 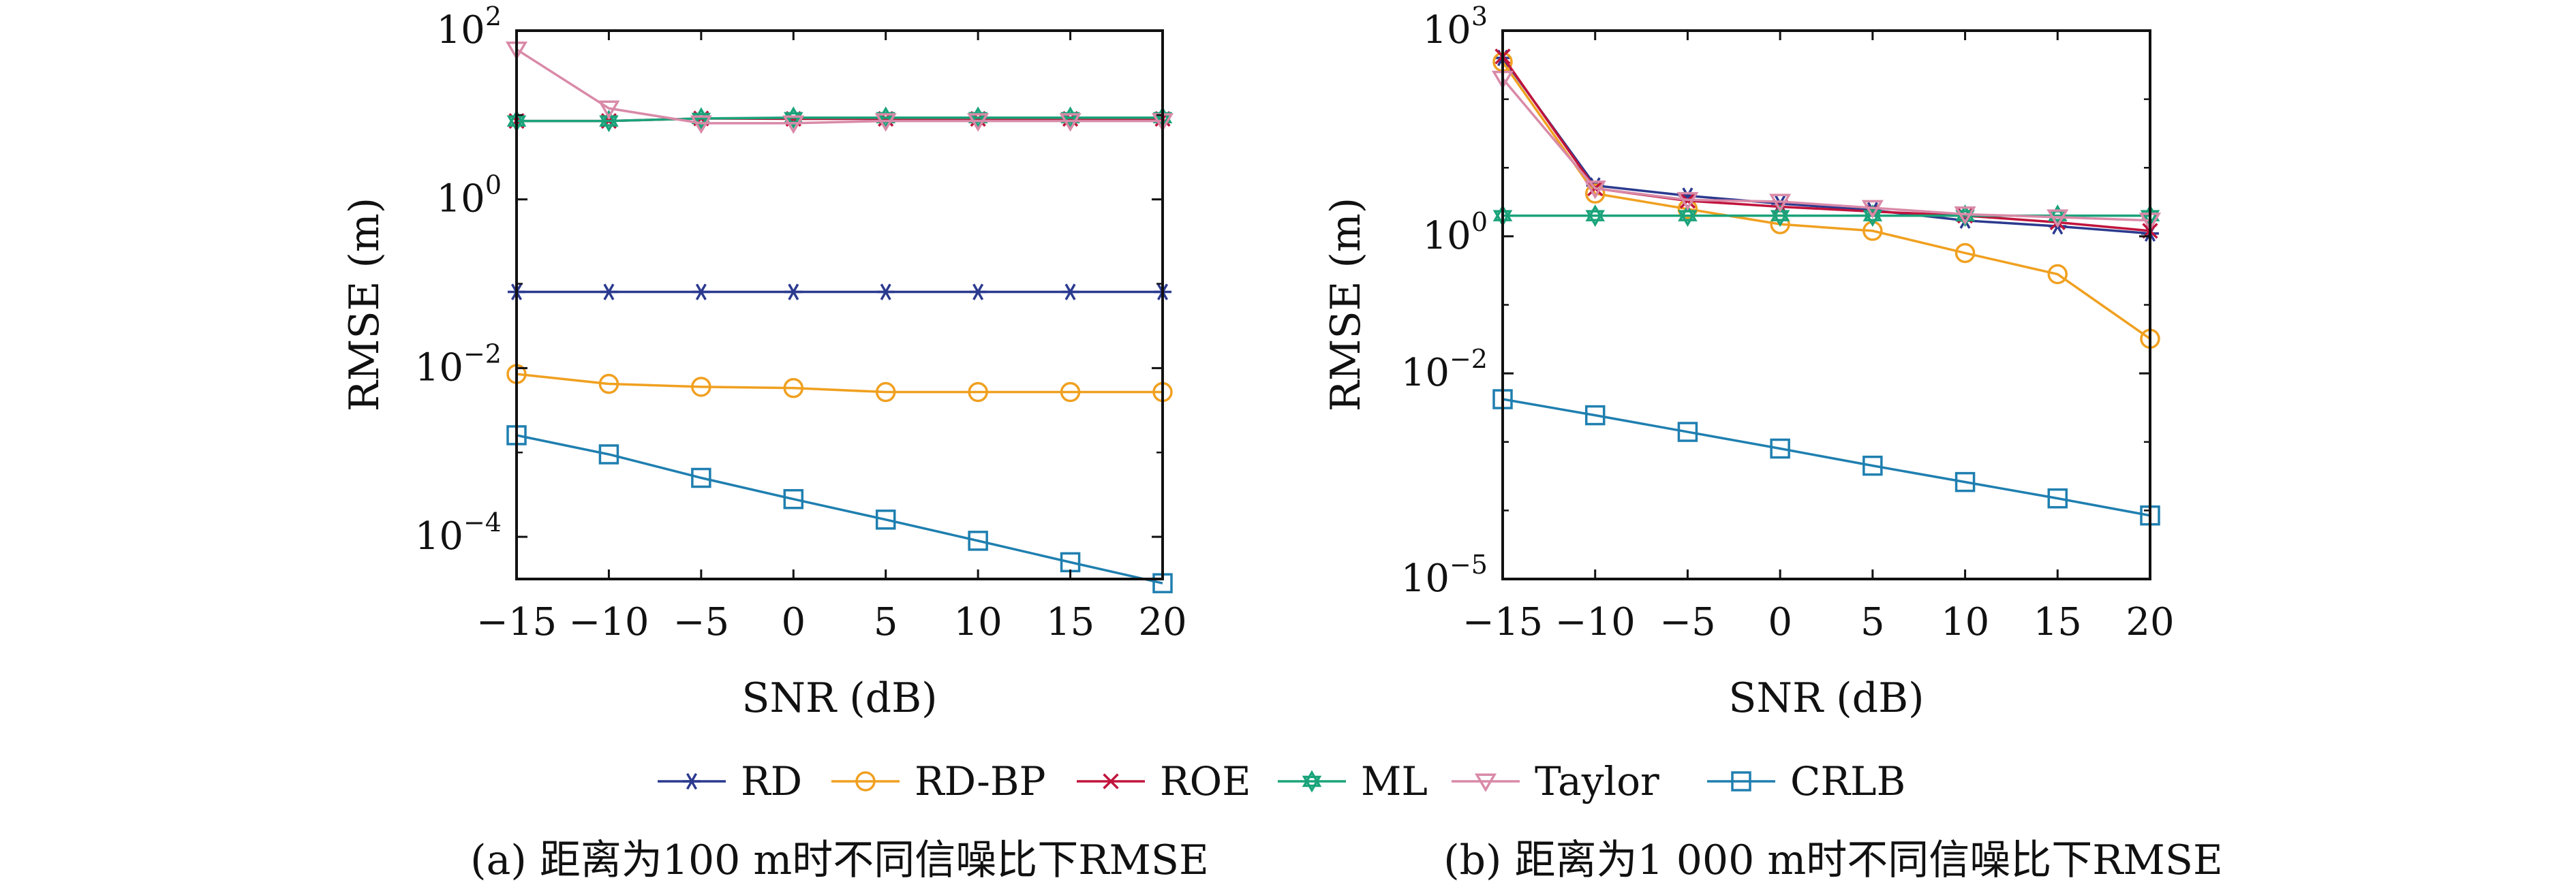 I want to click on legend-label: Taylor, so click(x=1597, y=781).